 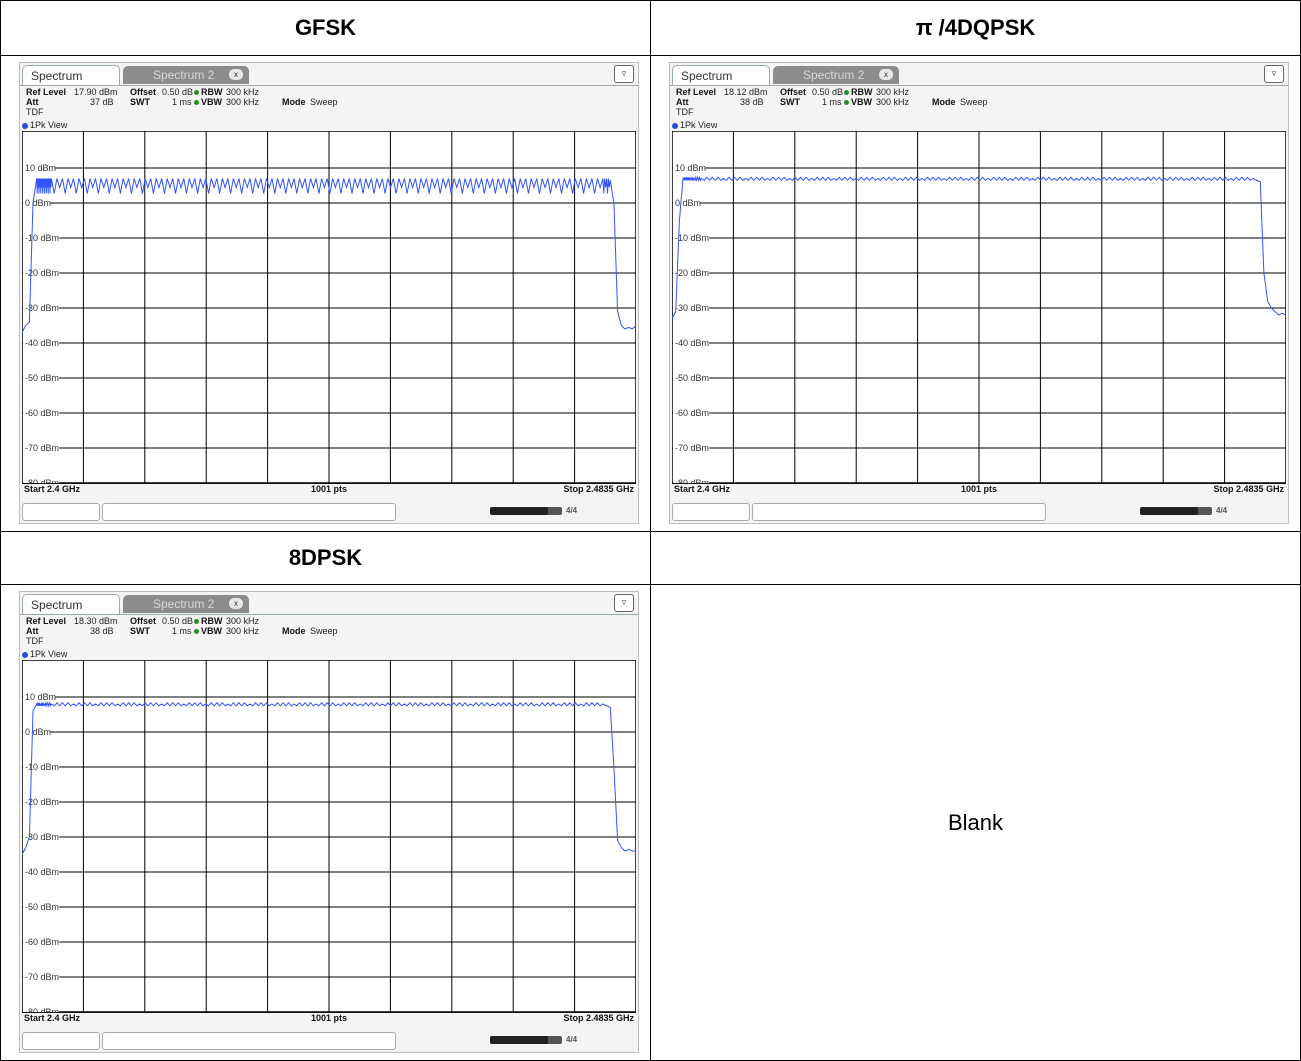 I want to click on offset-label: Offset, so click(x=793, y=92).